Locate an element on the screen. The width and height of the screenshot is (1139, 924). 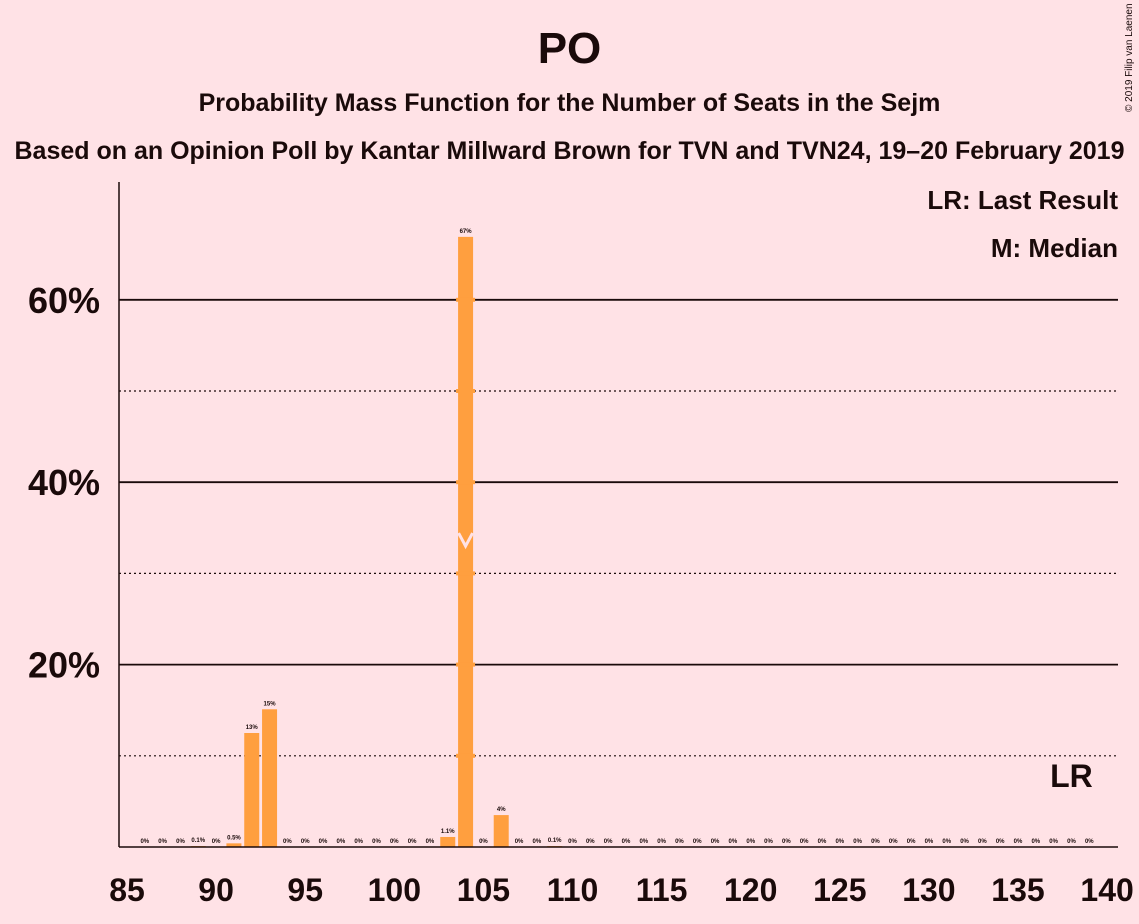
x-tick-label: 115 is located at coordinates (662, 890).